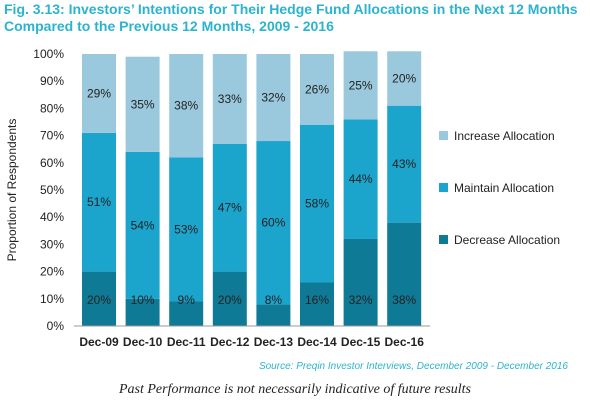 This screenshot has width=590, height=415. Describe the element at coordinates (274, 342) in the screenshot. I see `x-tick-label: Dec-13` at that location.